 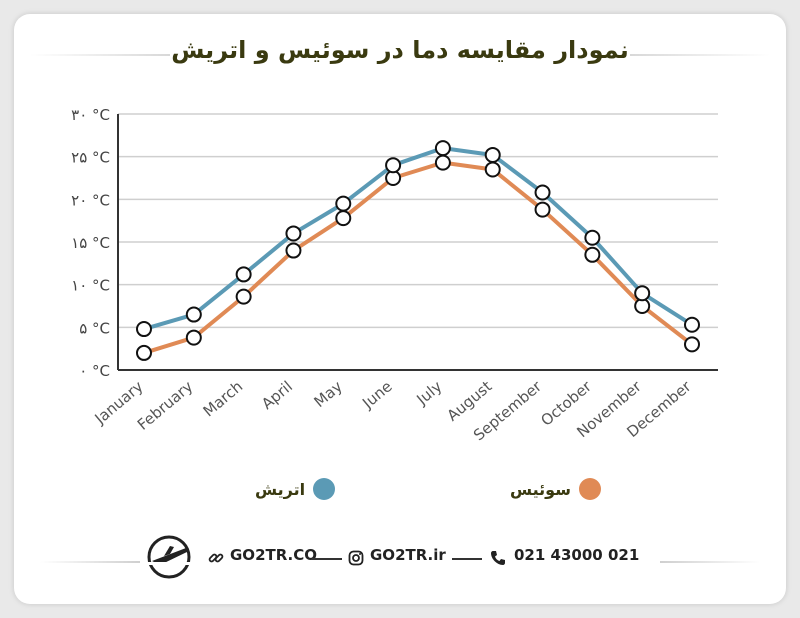 I want to click on chart-title: نمودار مقایسه دما در سوئیس و اتریش, so click(x=400, y=50).